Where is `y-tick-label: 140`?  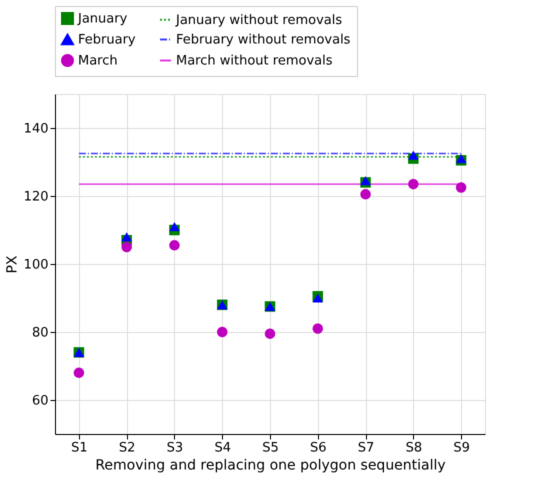
y-tick-label: 140 is located at coordinates (36, 129).